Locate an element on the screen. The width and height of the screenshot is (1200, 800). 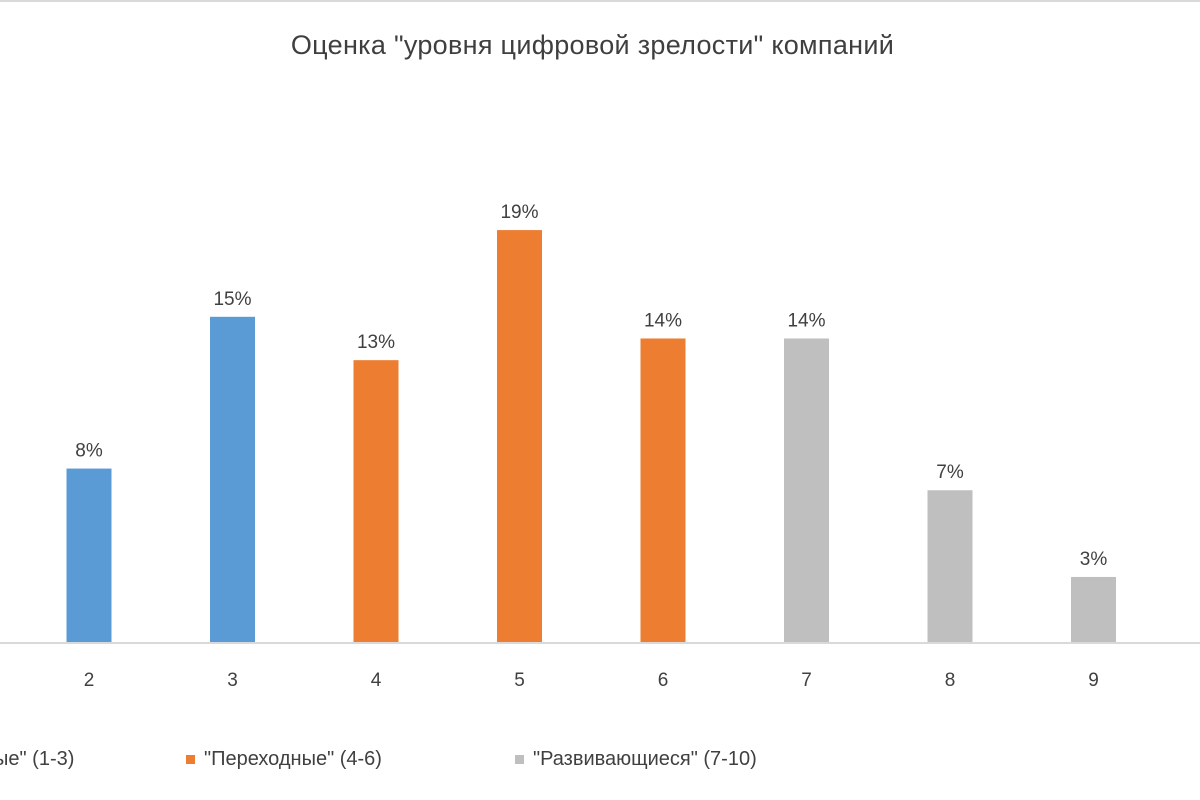
legend-item-7-10: "Развивающиеся" (7-10) is located at coordinates (636, 759).